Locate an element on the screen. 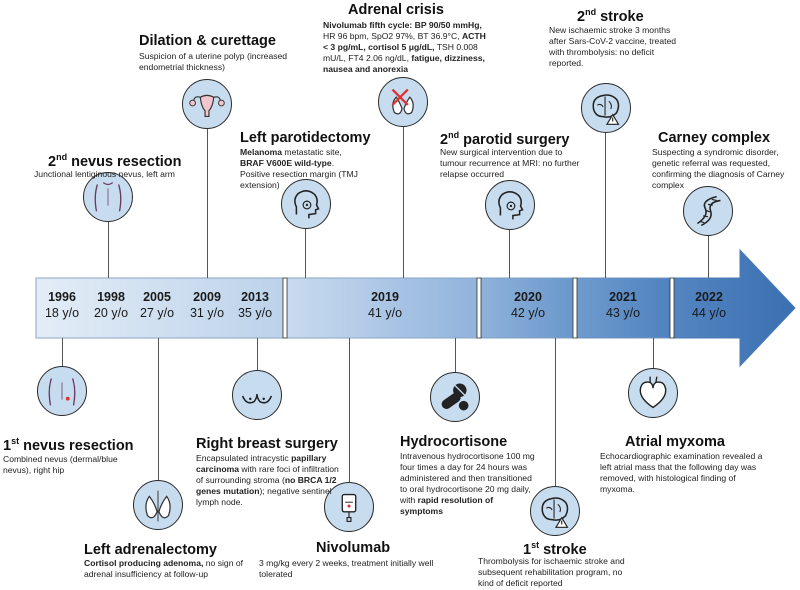 The width and height of the screenshot is (800, 590). adrenal-crossed-icon is located at coordinates (403, 102).